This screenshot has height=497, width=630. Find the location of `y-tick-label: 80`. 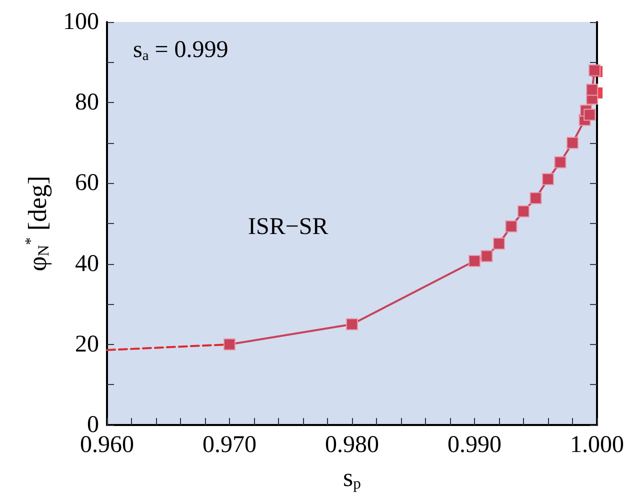

y-tick-label: 80 is located at coordinates (87, 103).